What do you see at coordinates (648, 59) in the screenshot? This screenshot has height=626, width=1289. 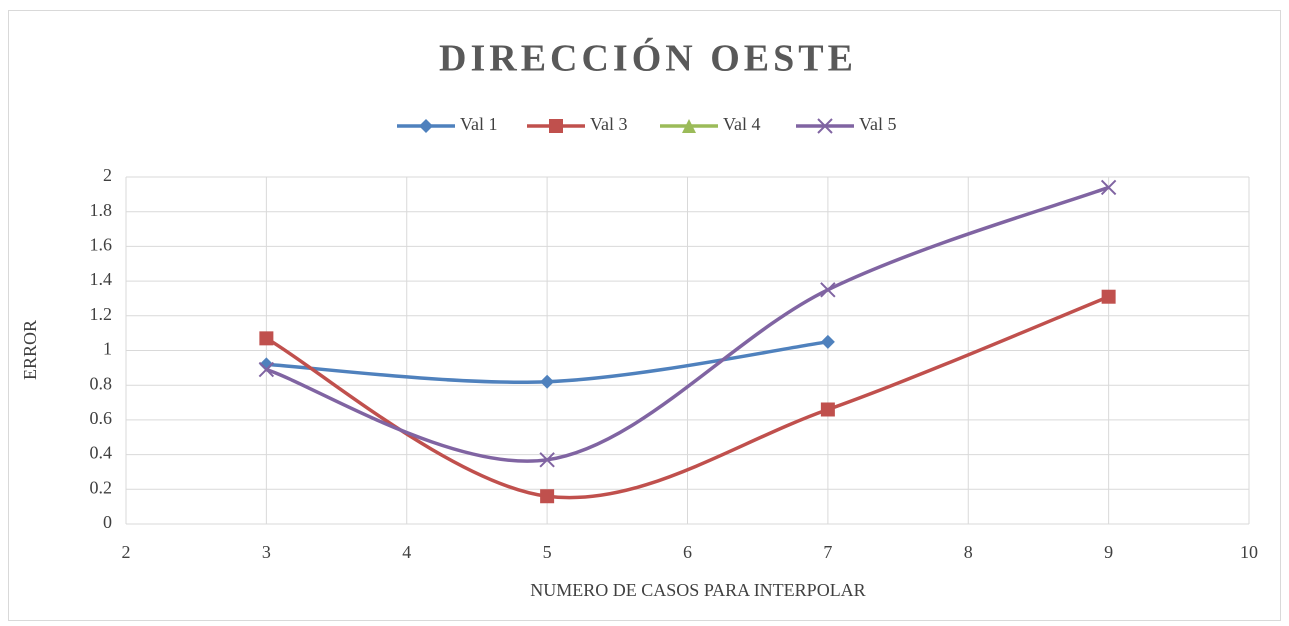 I see `chart-title: DIRECCIÓN OESTE` at bounding box center [648, 59].